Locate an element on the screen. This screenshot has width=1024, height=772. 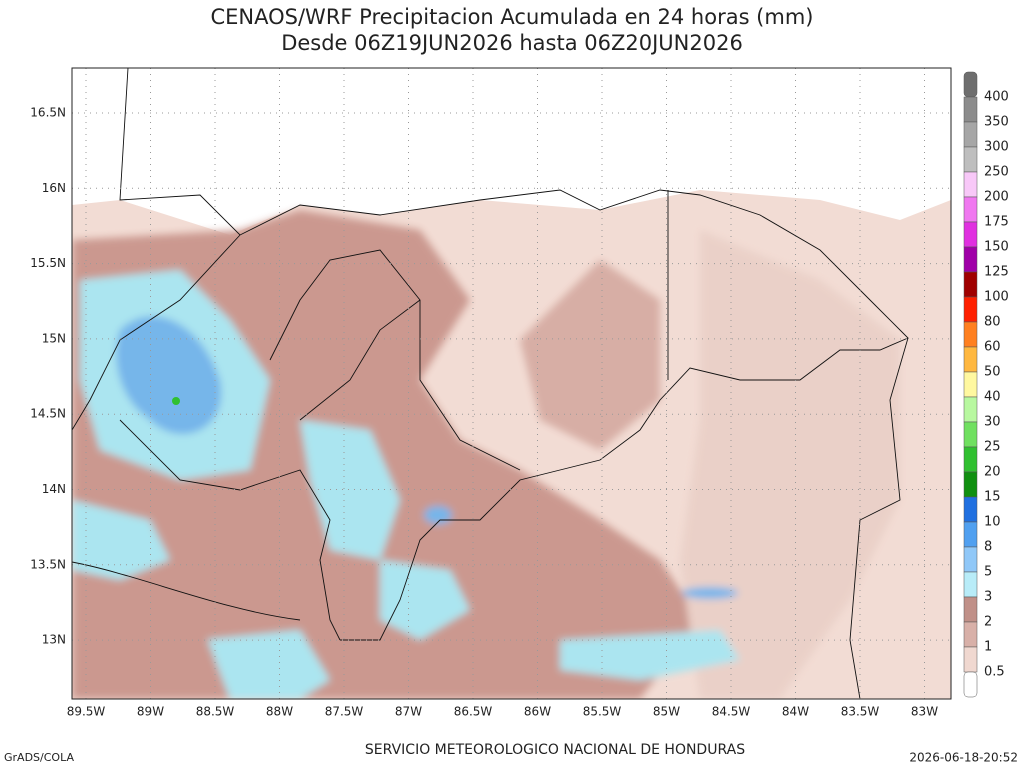
max-marker is located at coordinates (176, 401).